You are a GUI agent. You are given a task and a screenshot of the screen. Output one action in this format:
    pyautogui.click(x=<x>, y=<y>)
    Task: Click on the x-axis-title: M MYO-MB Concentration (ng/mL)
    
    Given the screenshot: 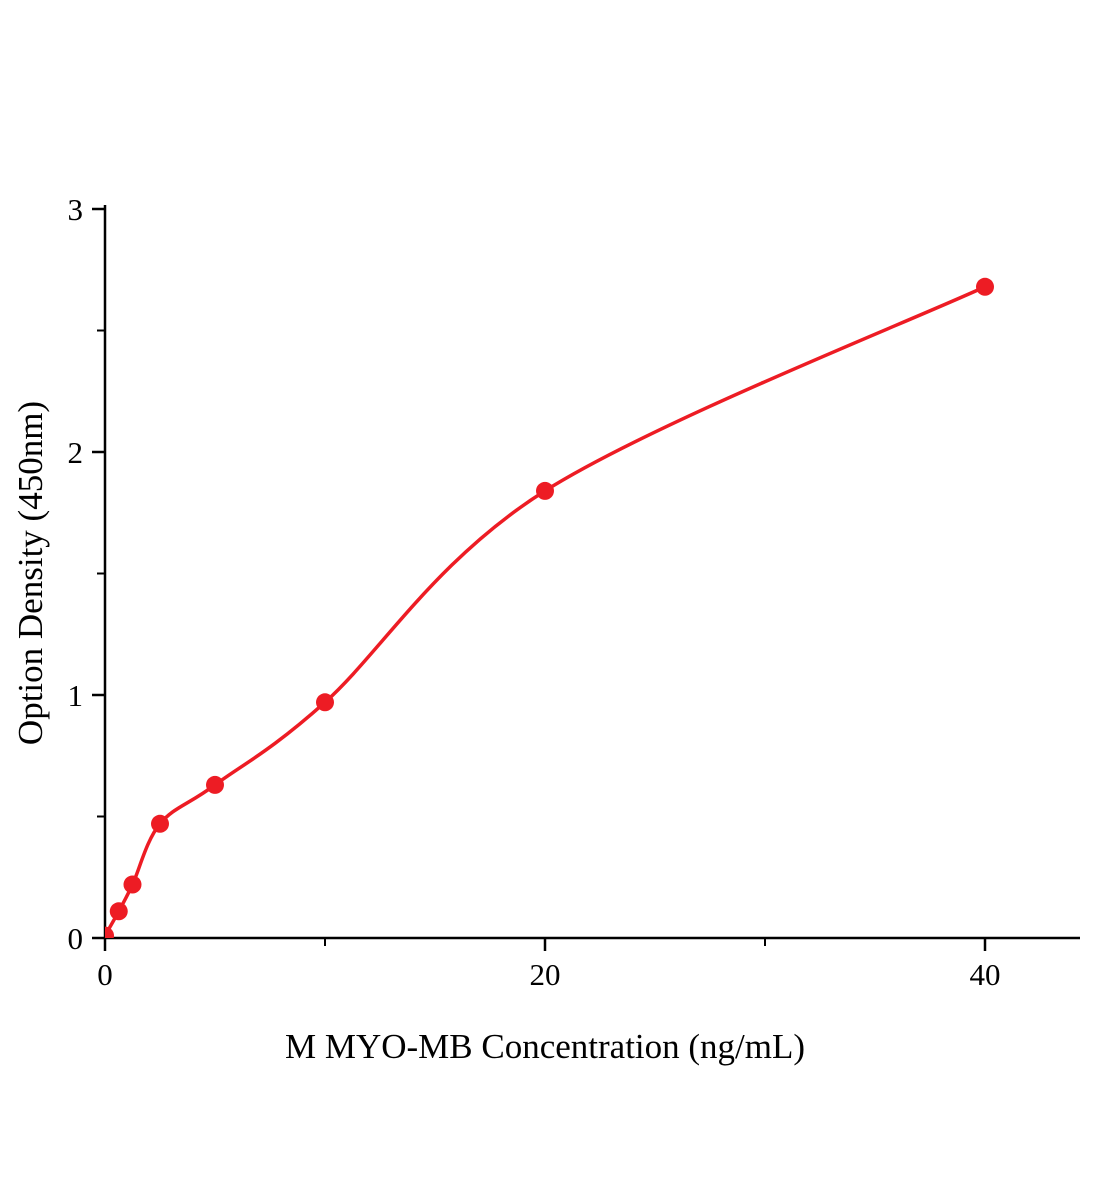 What is the action you would take?
    pyautogui.click(x=545, y=1046)
    